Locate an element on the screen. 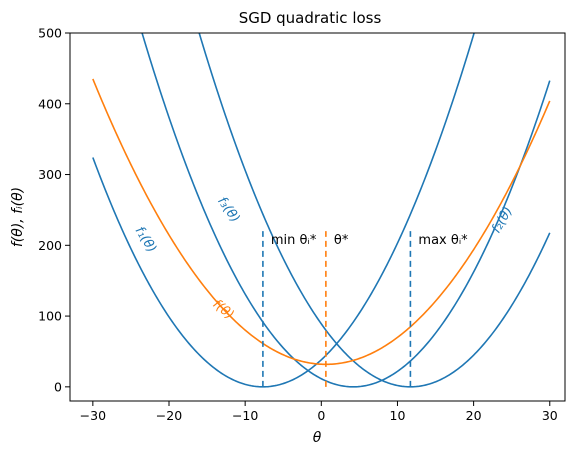 The image size is (575, 456). x-tick-label-3: −10 is located at coordinates (245, 415).